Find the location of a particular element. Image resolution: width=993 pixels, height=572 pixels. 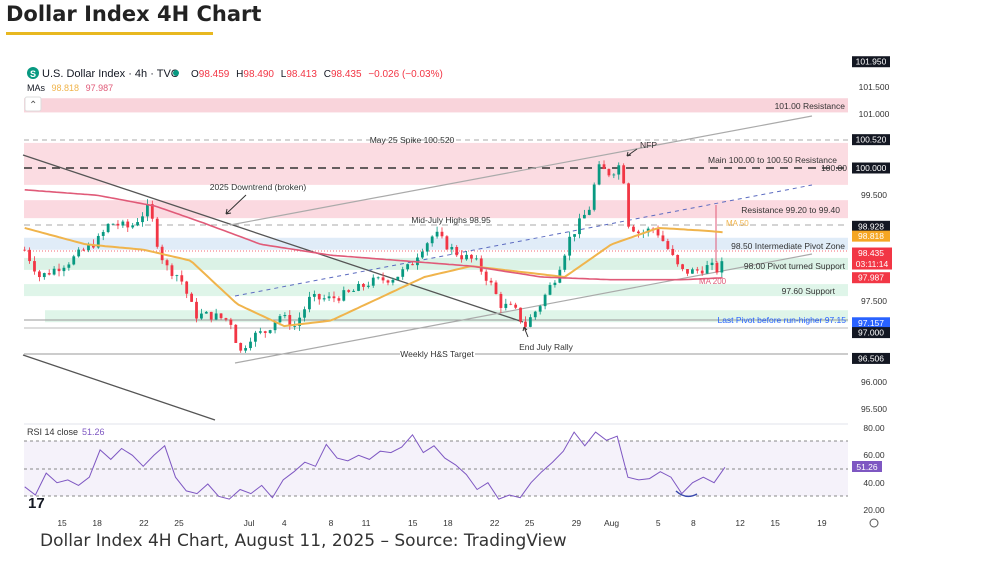

title-underline is located at coordinates (109, 33).